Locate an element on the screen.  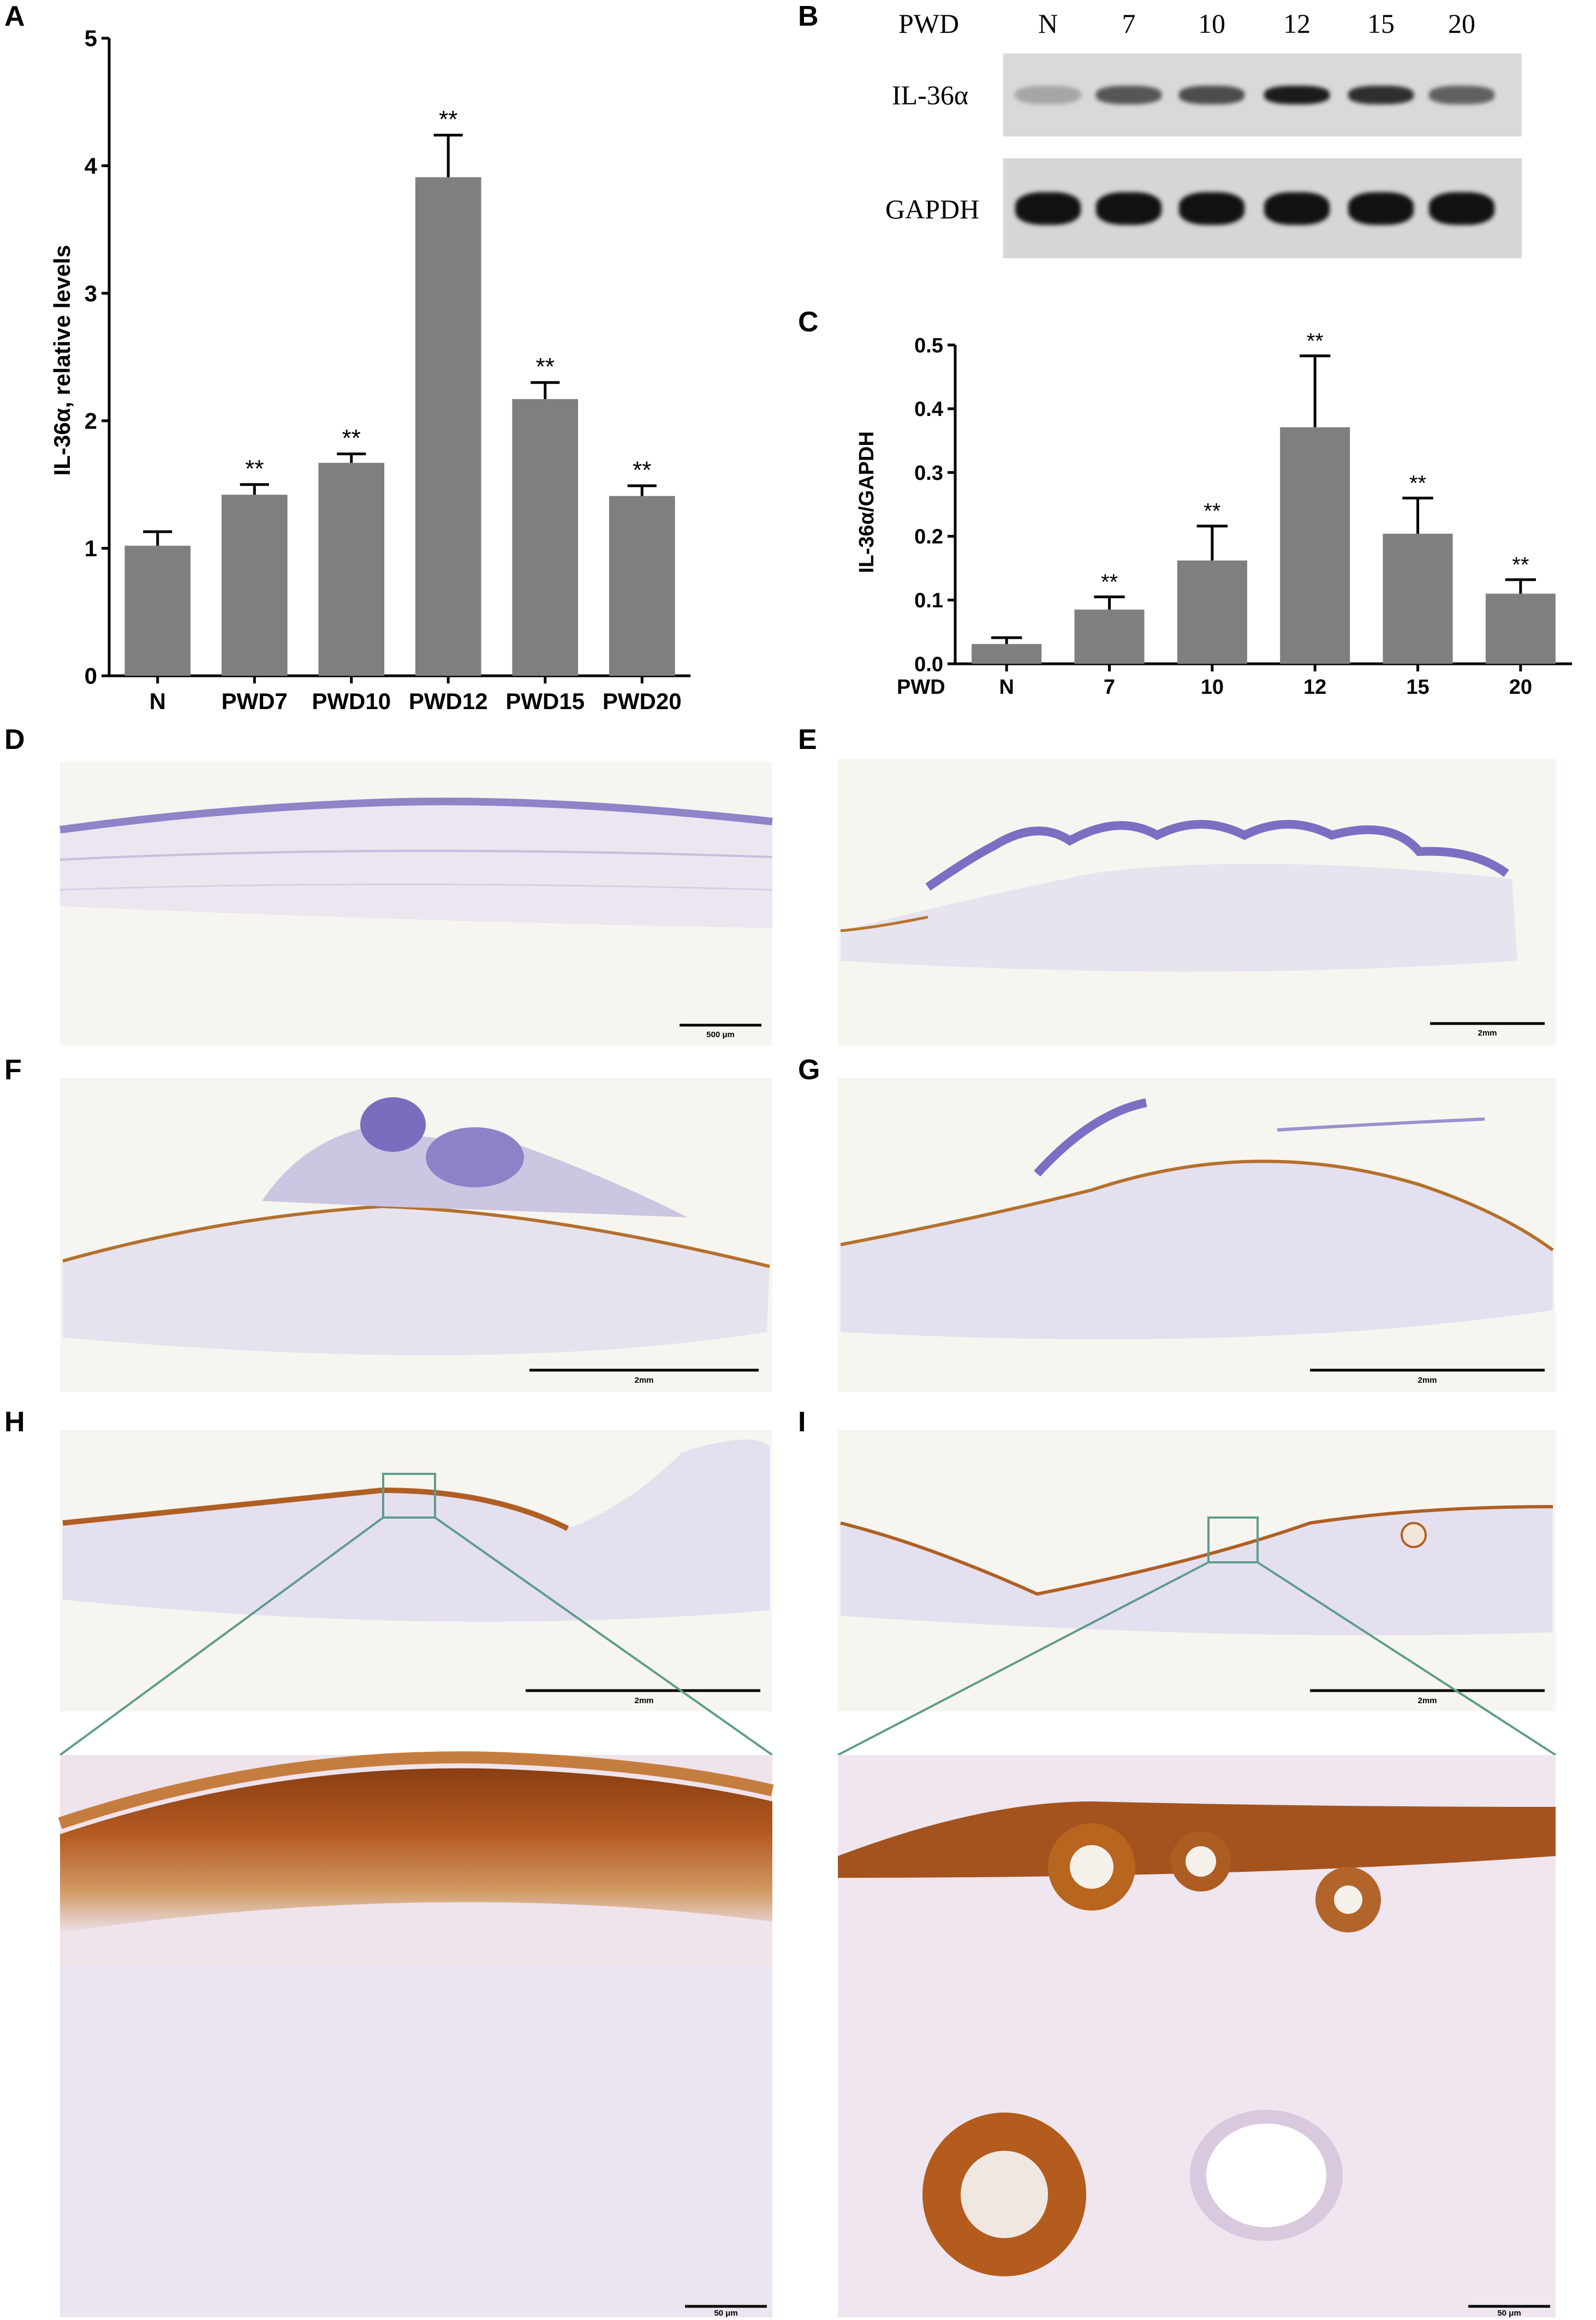
histology-panel-g is located at coordinates (1197, 1235).